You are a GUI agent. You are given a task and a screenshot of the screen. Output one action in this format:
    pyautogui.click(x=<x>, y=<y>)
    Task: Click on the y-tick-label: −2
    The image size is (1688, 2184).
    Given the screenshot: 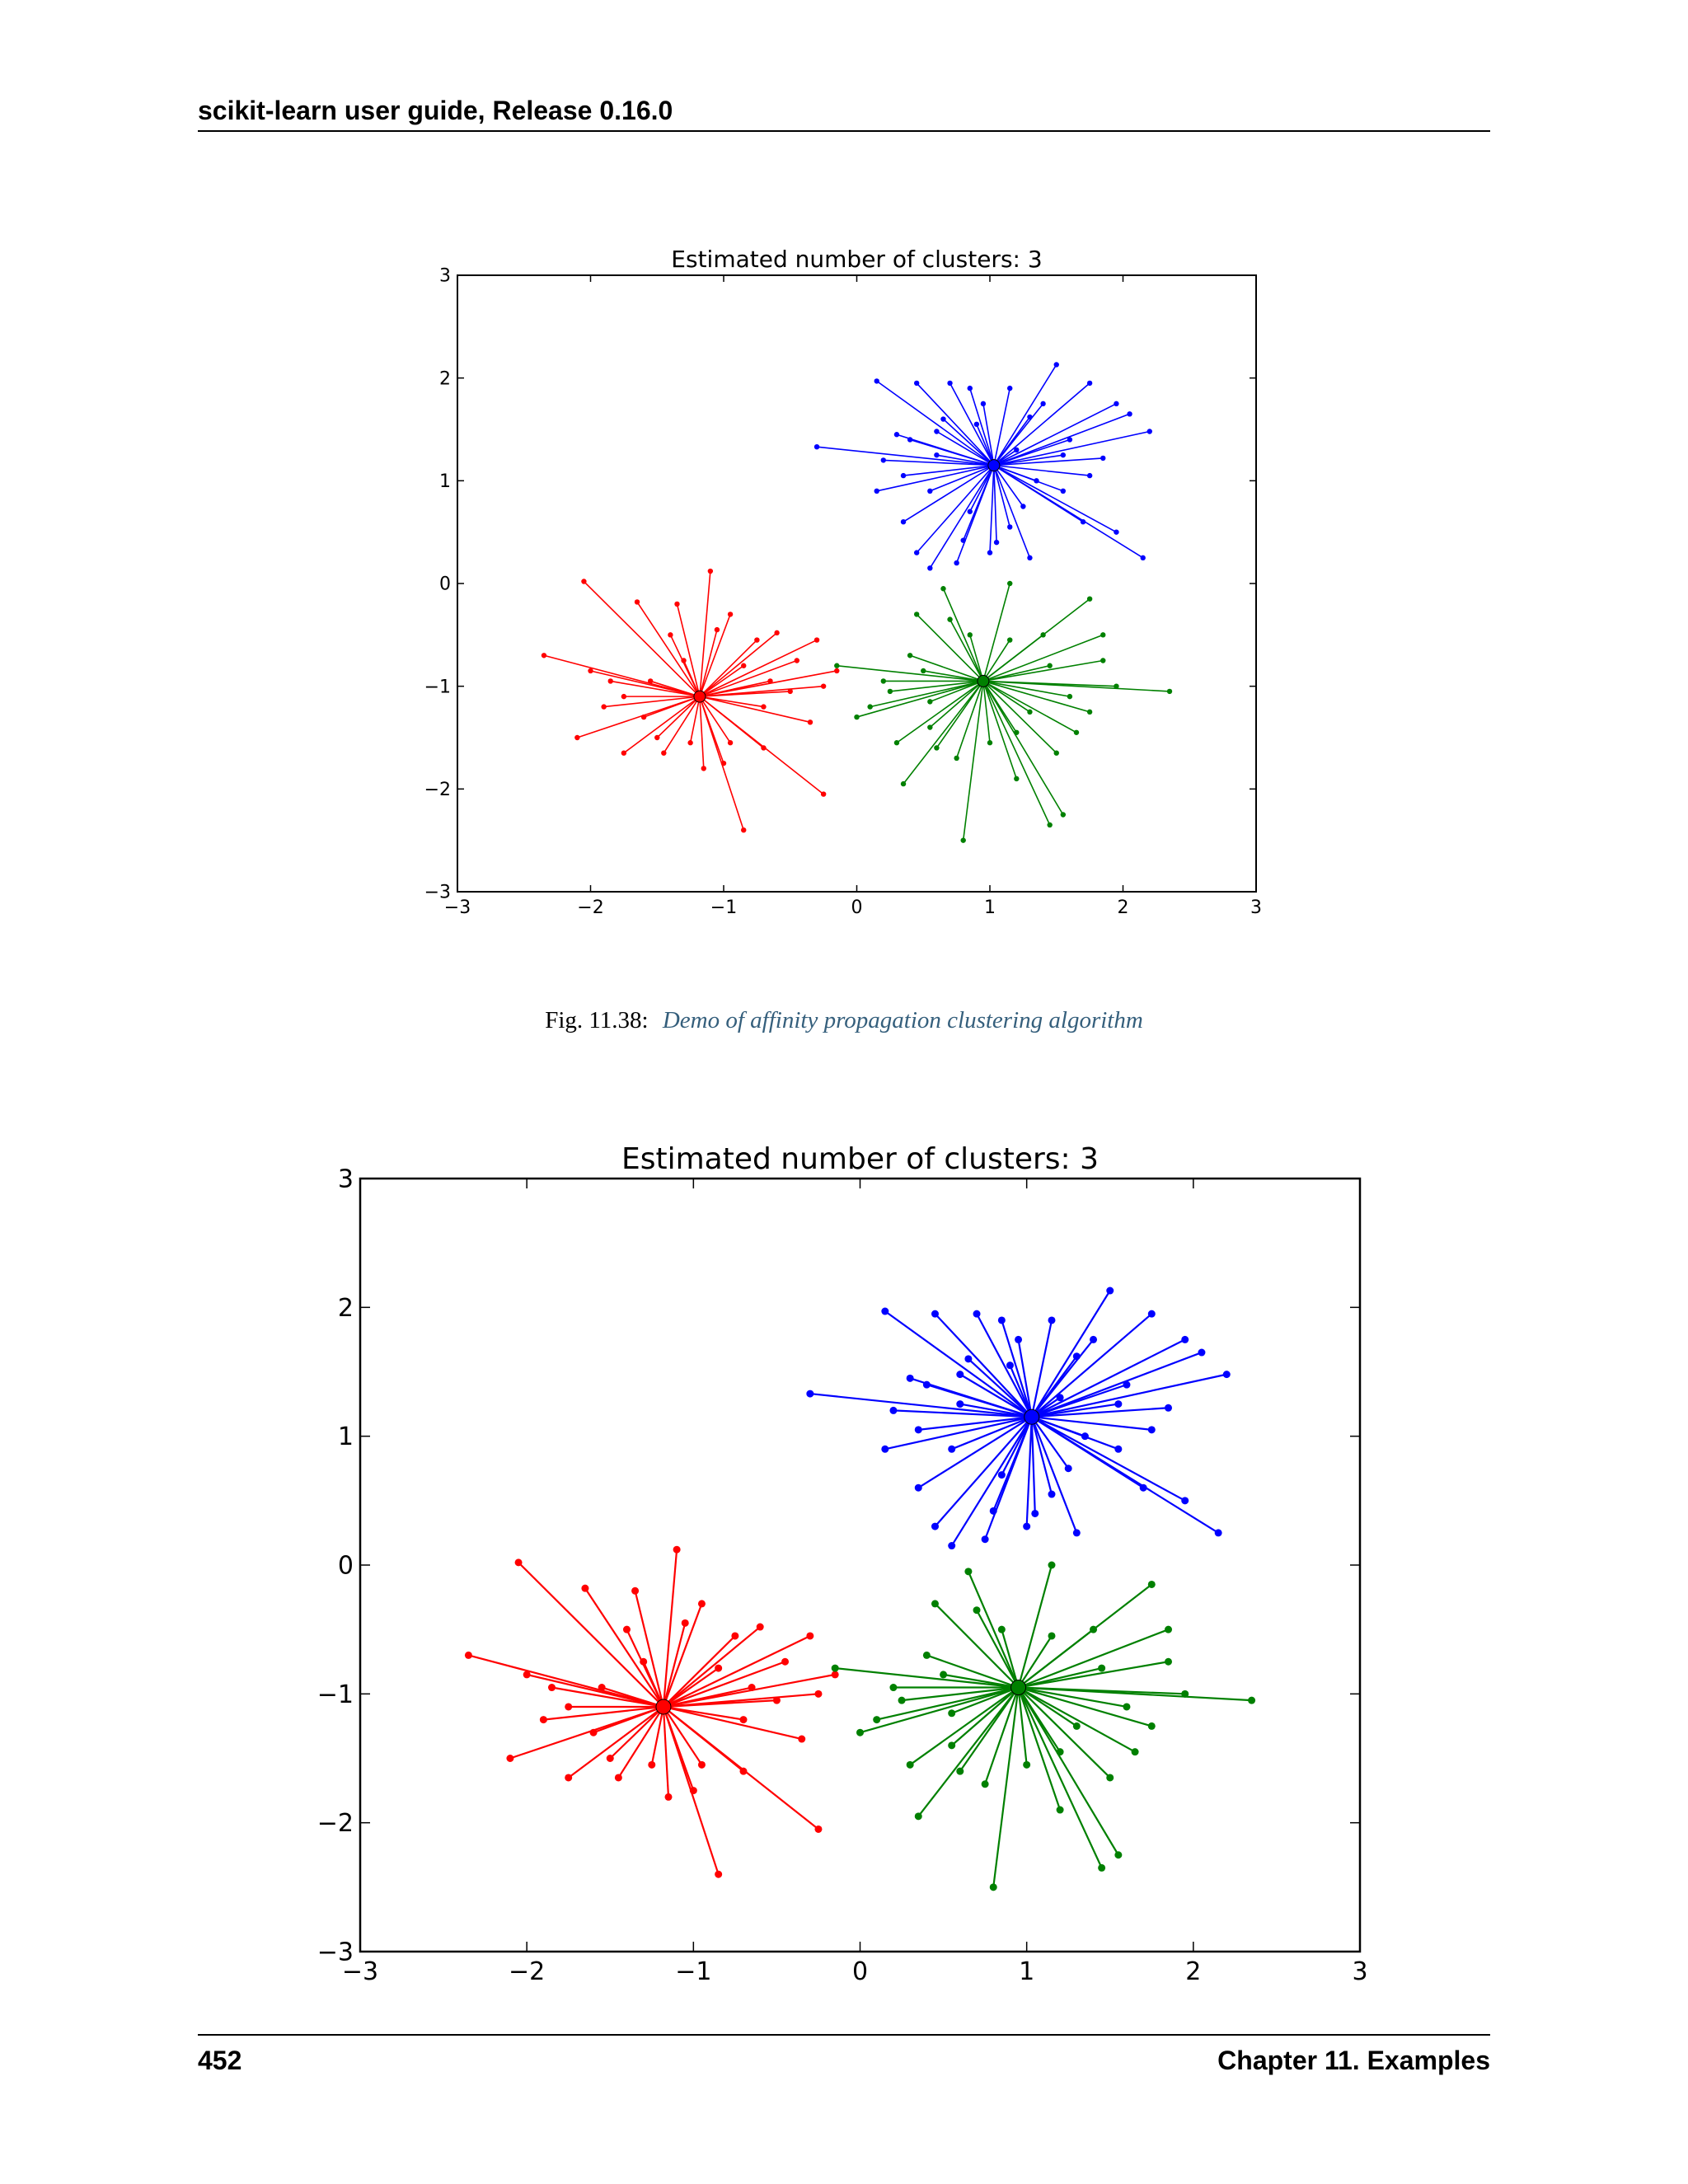 What is the action you would take?
    pyautogui.click(x=438, y=790)
    